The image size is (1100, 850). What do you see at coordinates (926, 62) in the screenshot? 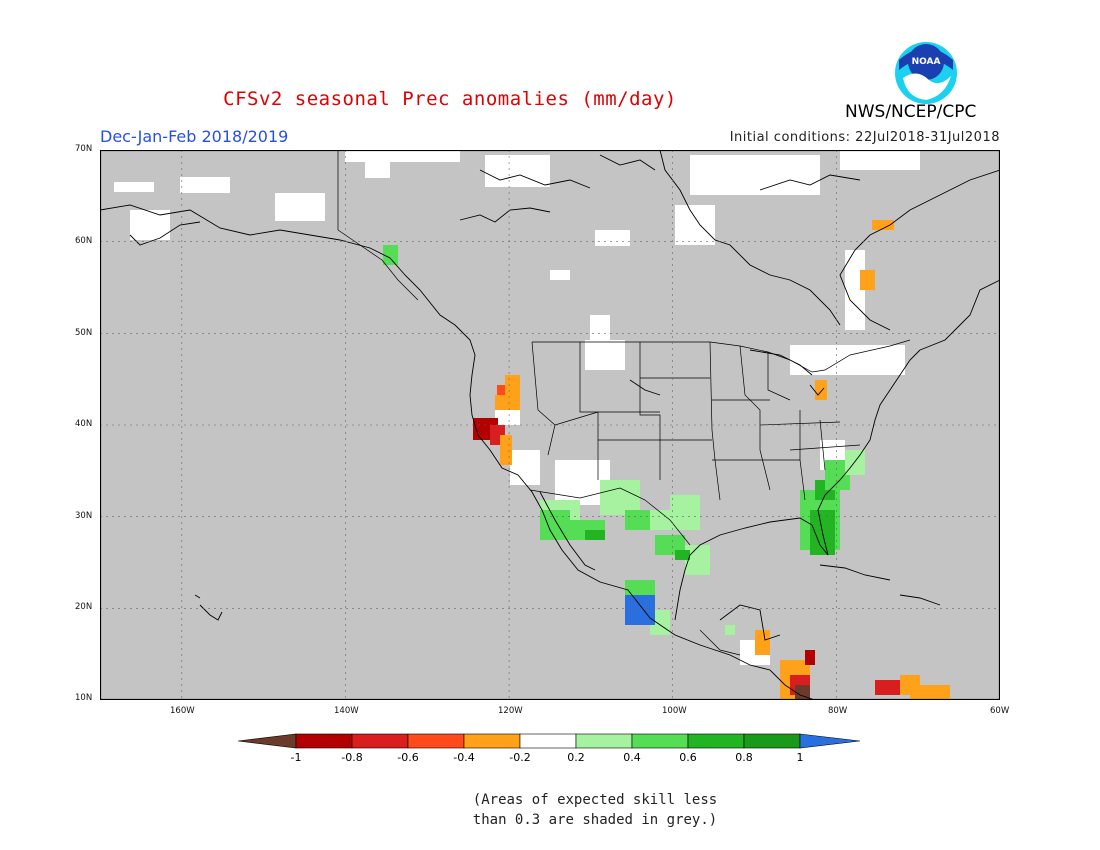
I see `noaa-logo-text: NOAA` at bounding box center [926, 62].